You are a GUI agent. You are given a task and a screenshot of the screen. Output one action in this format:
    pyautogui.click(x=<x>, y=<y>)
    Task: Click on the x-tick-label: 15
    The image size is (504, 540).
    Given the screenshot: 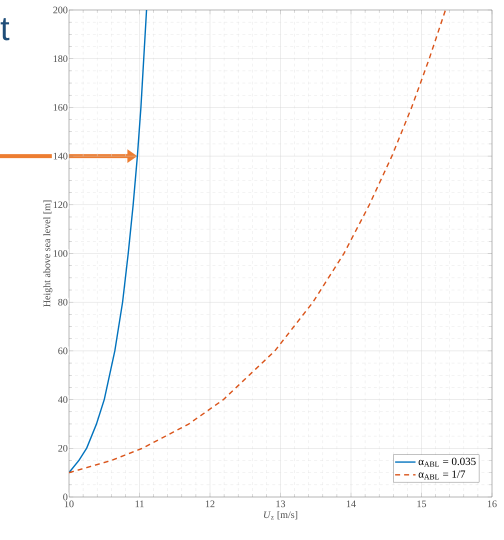 What is the action you would take?
    pyautogui.click(x=421, y=504)
    